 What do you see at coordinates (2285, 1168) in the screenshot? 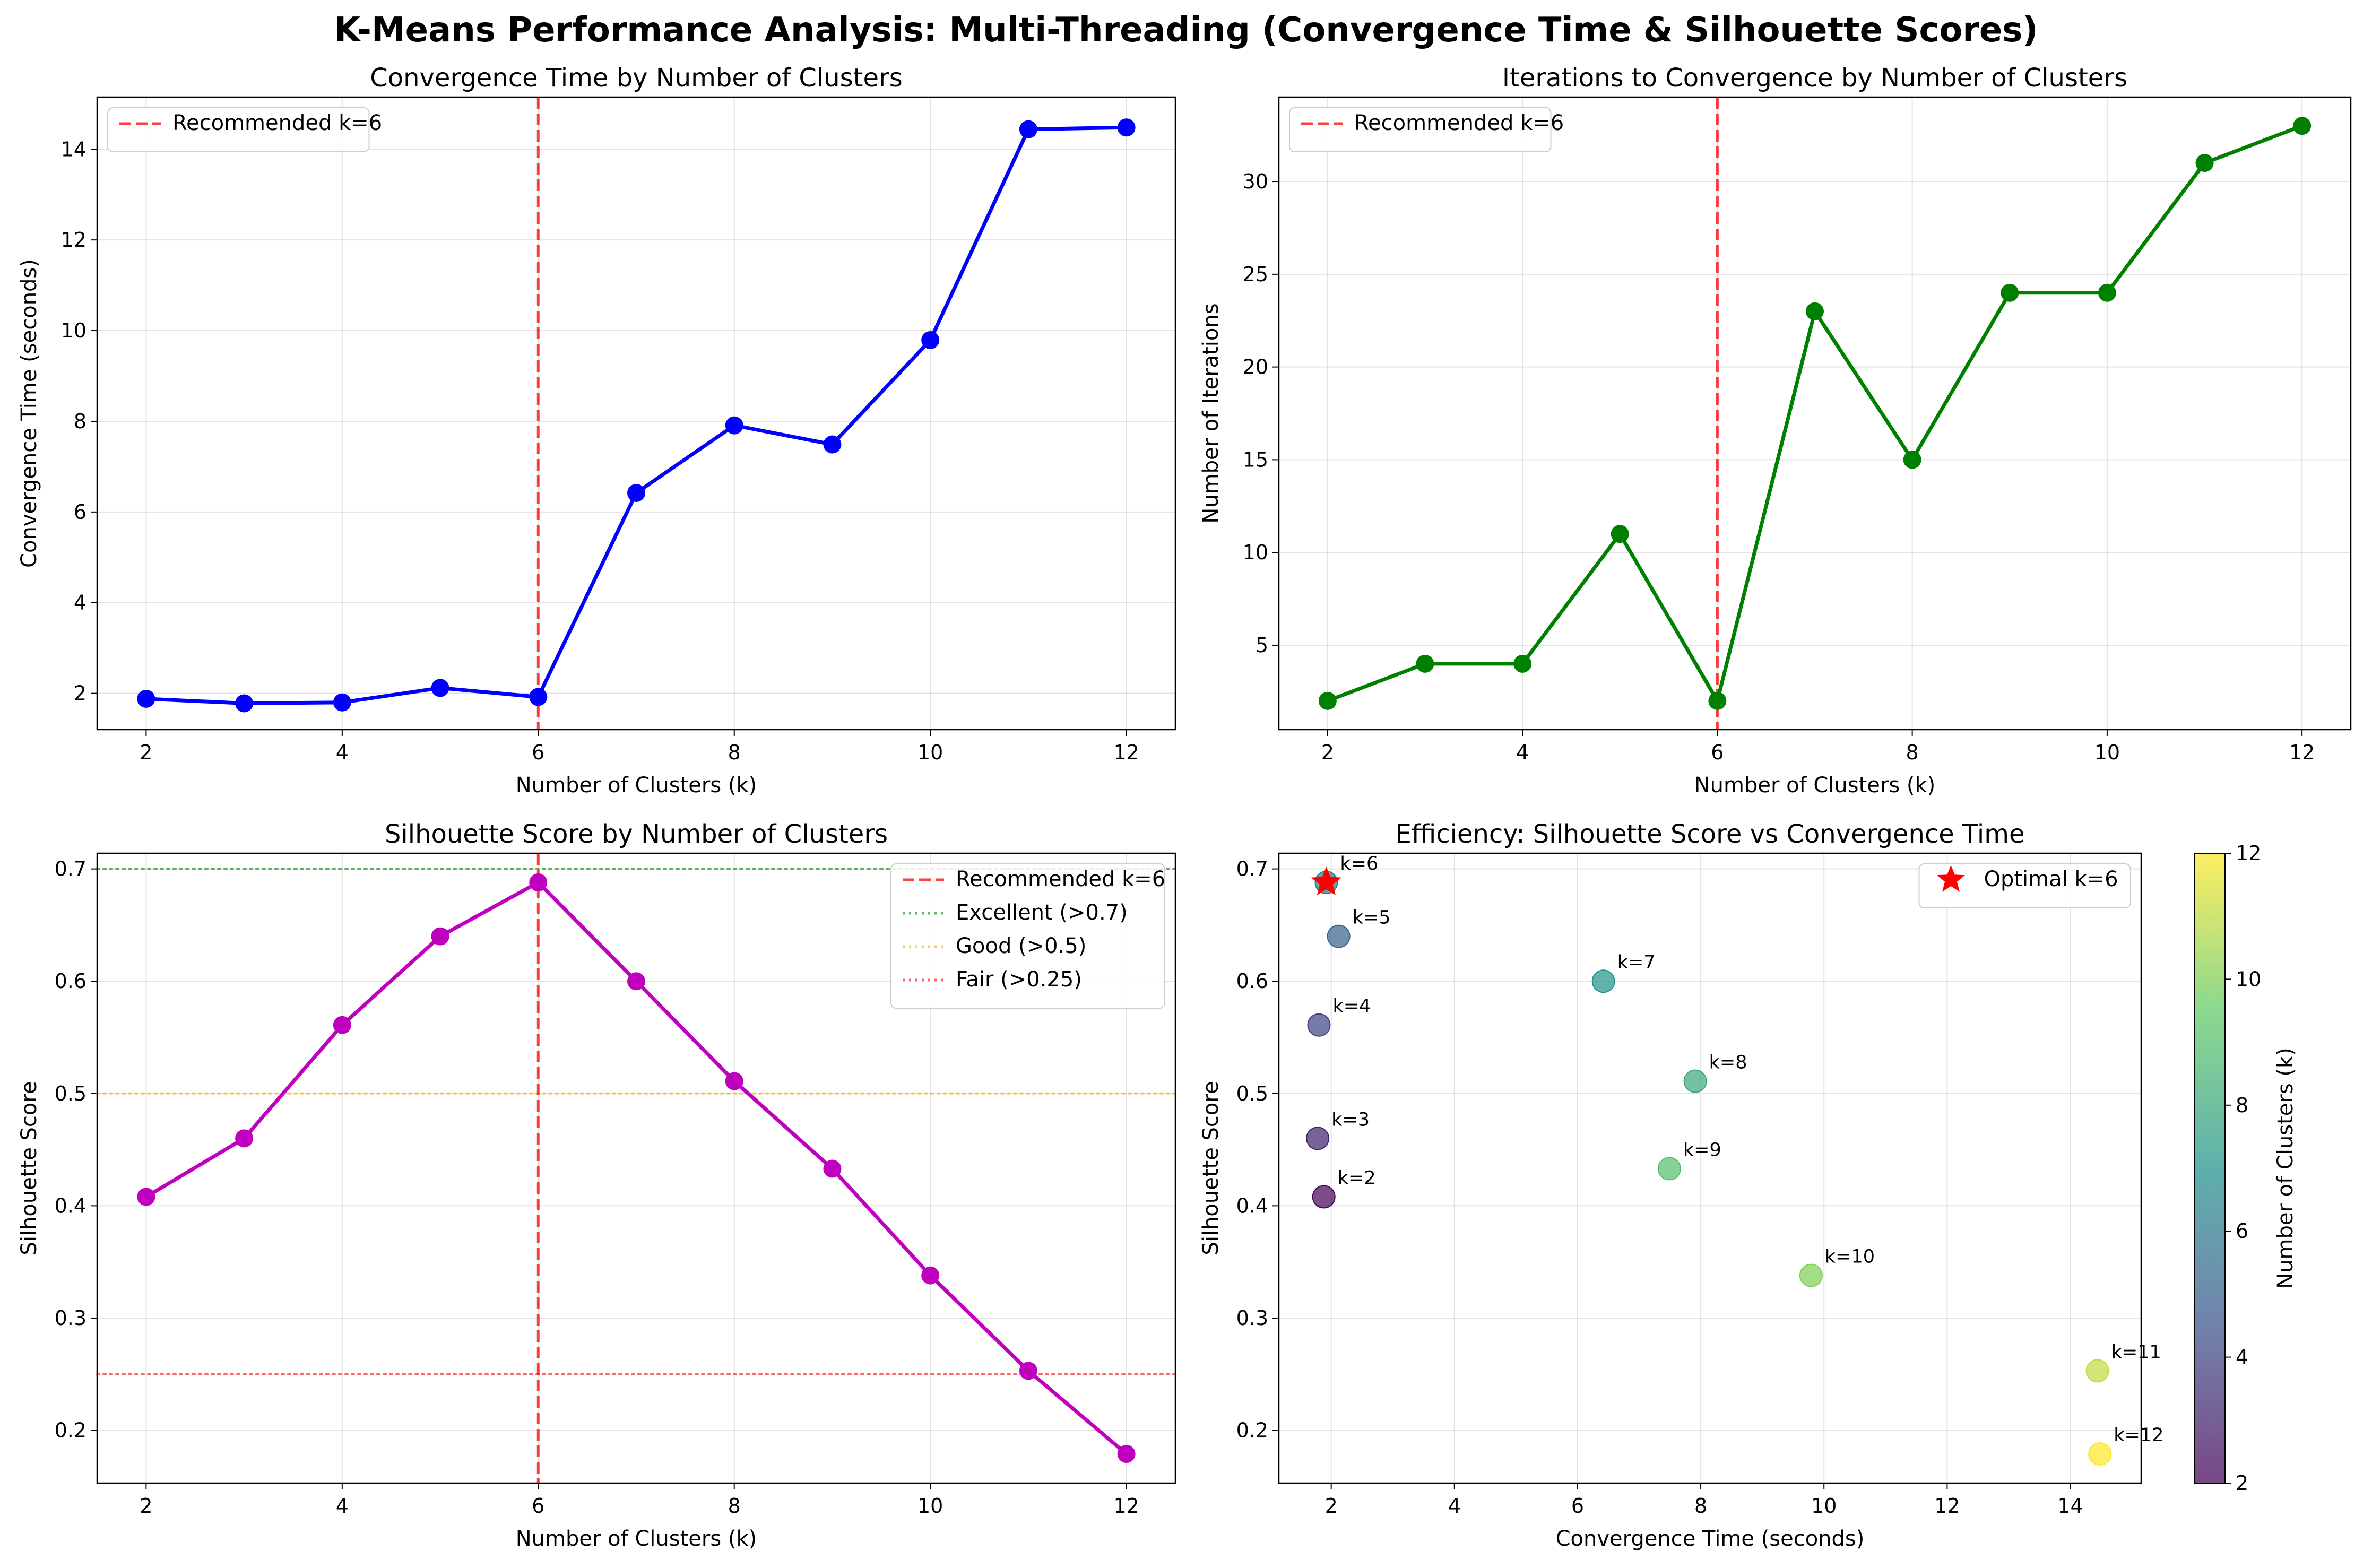
I see `colorbar-label: Number of Clusters (k)` at bounding box center [2285, 1168].